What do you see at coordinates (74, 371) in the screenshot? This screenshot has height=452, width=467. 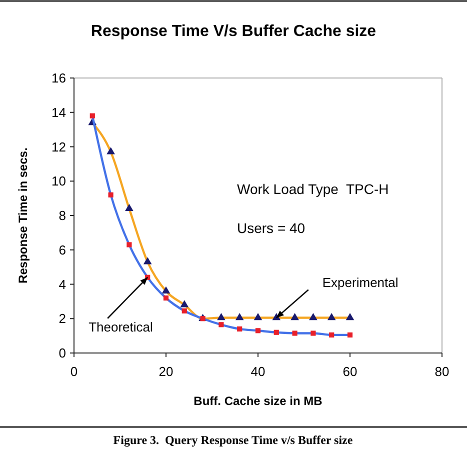 I see `x-tick-label: 0` at bounding box center [74, 371].